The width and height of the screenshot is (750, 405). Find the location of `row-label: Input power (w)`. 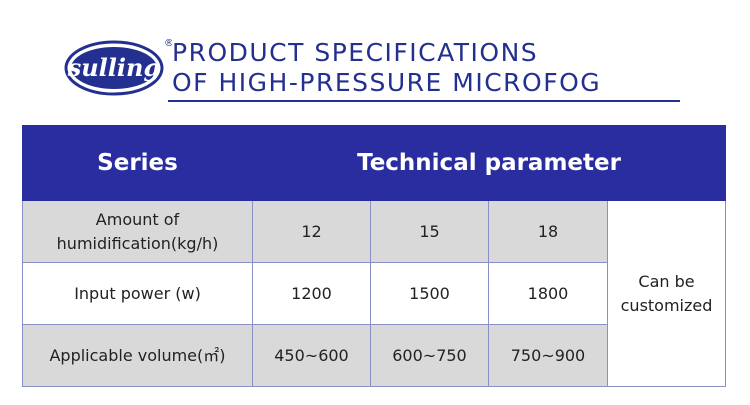

row-label: Input power (w) is located at coordinates (137, 293).